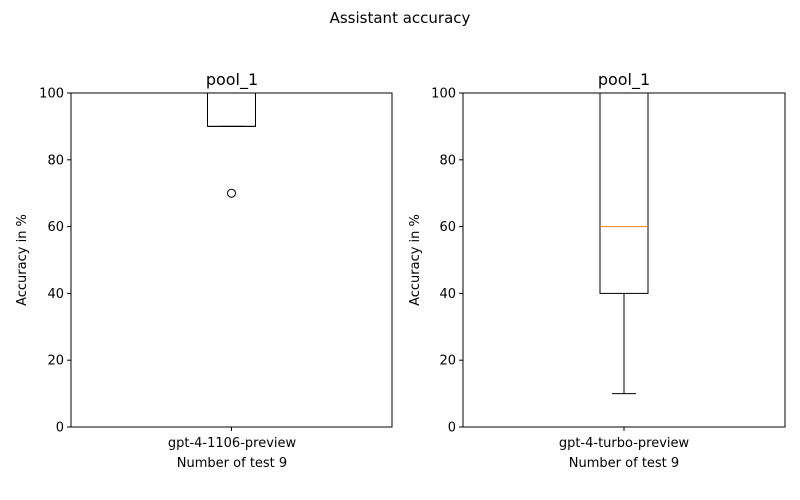  I want to click on subplot-1-title: pool_1, so click(232, 80).